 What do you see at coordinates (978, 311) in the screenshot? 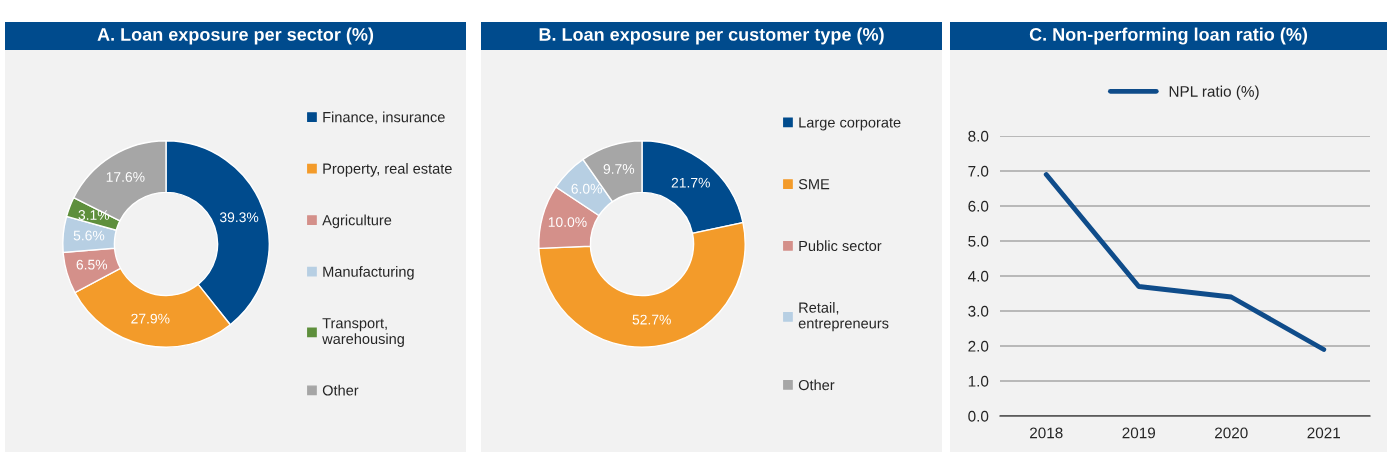
I see `y-tick-label: 3.0` at bounding box center [978, 311].